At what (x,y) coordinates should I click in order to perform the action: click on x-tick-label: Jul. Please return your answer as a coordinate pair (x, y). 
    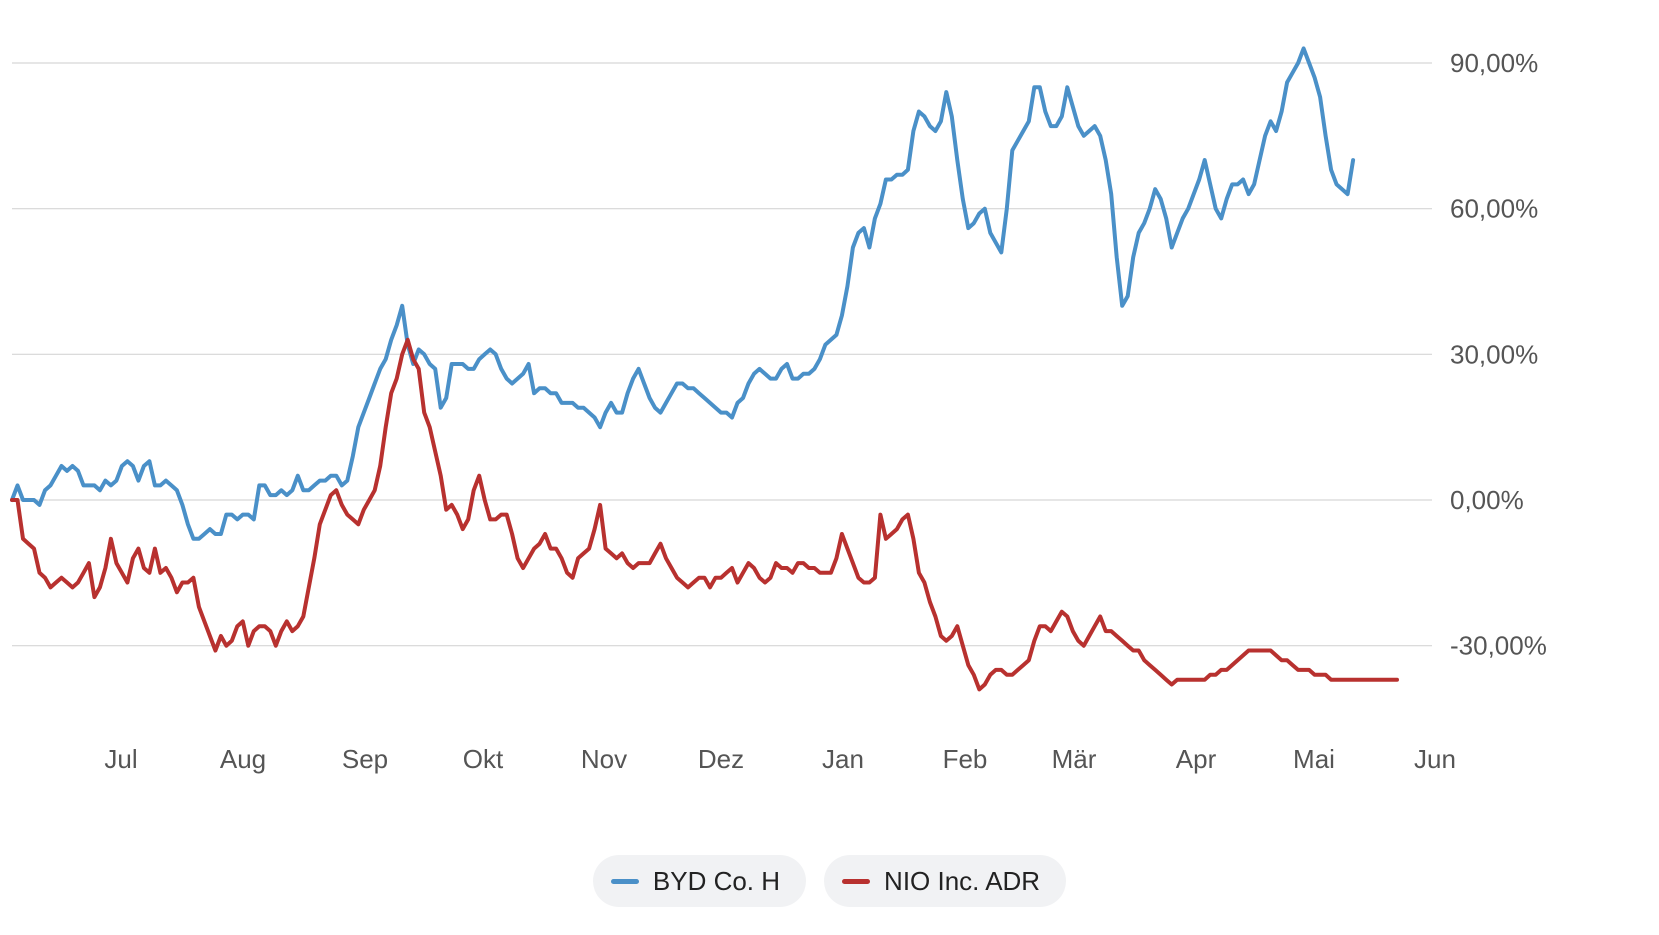
    Looking at the image, I should click on (120, 759).